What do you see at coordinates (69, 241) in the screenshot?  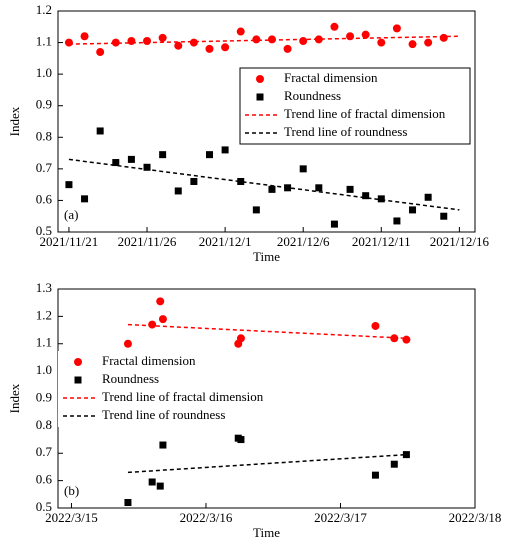 I see `x-tick-label: 2021/11/21` at bounding box center [69, 241].